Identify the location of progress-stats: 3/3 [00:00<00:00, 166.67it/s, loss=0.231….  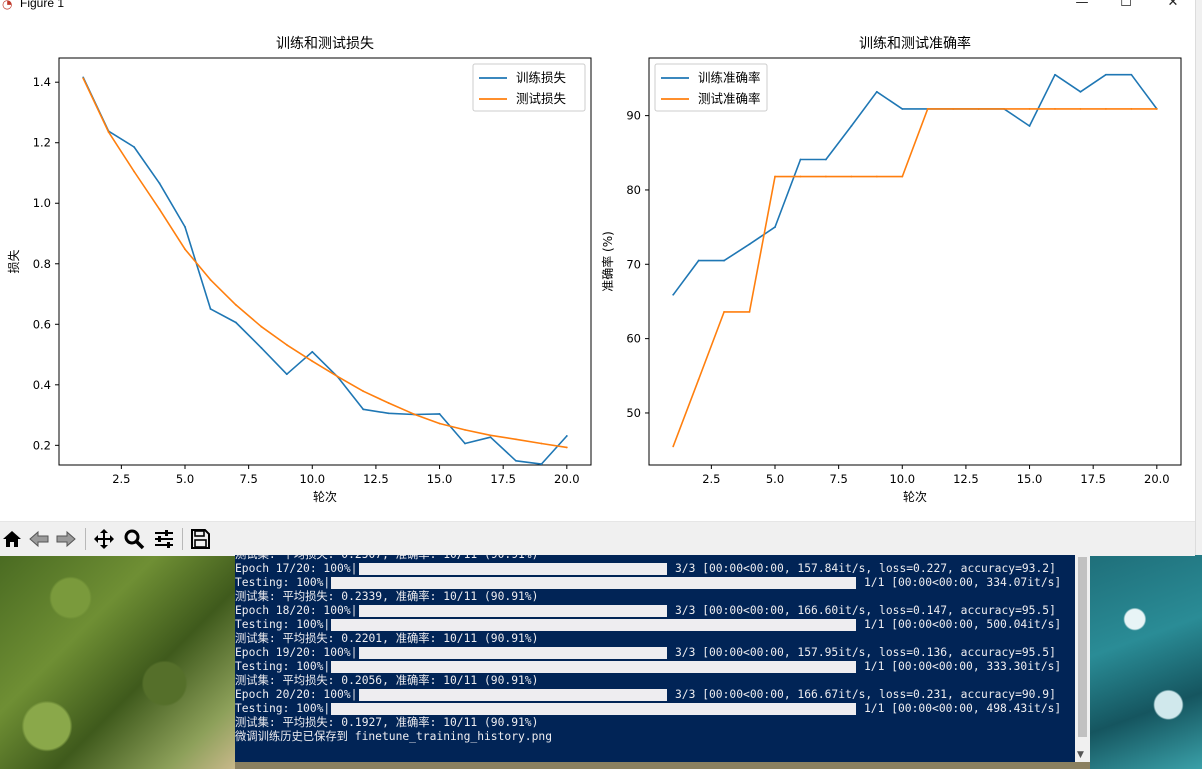
(865, 694).